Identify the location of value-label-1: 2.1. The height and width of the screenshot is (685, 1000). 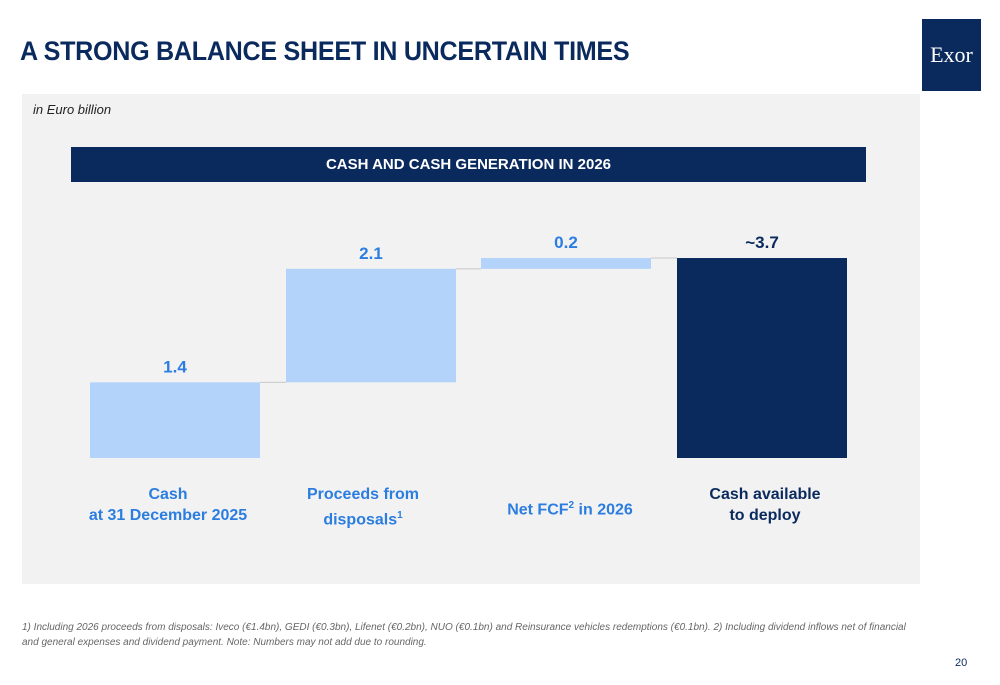
(371, 253).